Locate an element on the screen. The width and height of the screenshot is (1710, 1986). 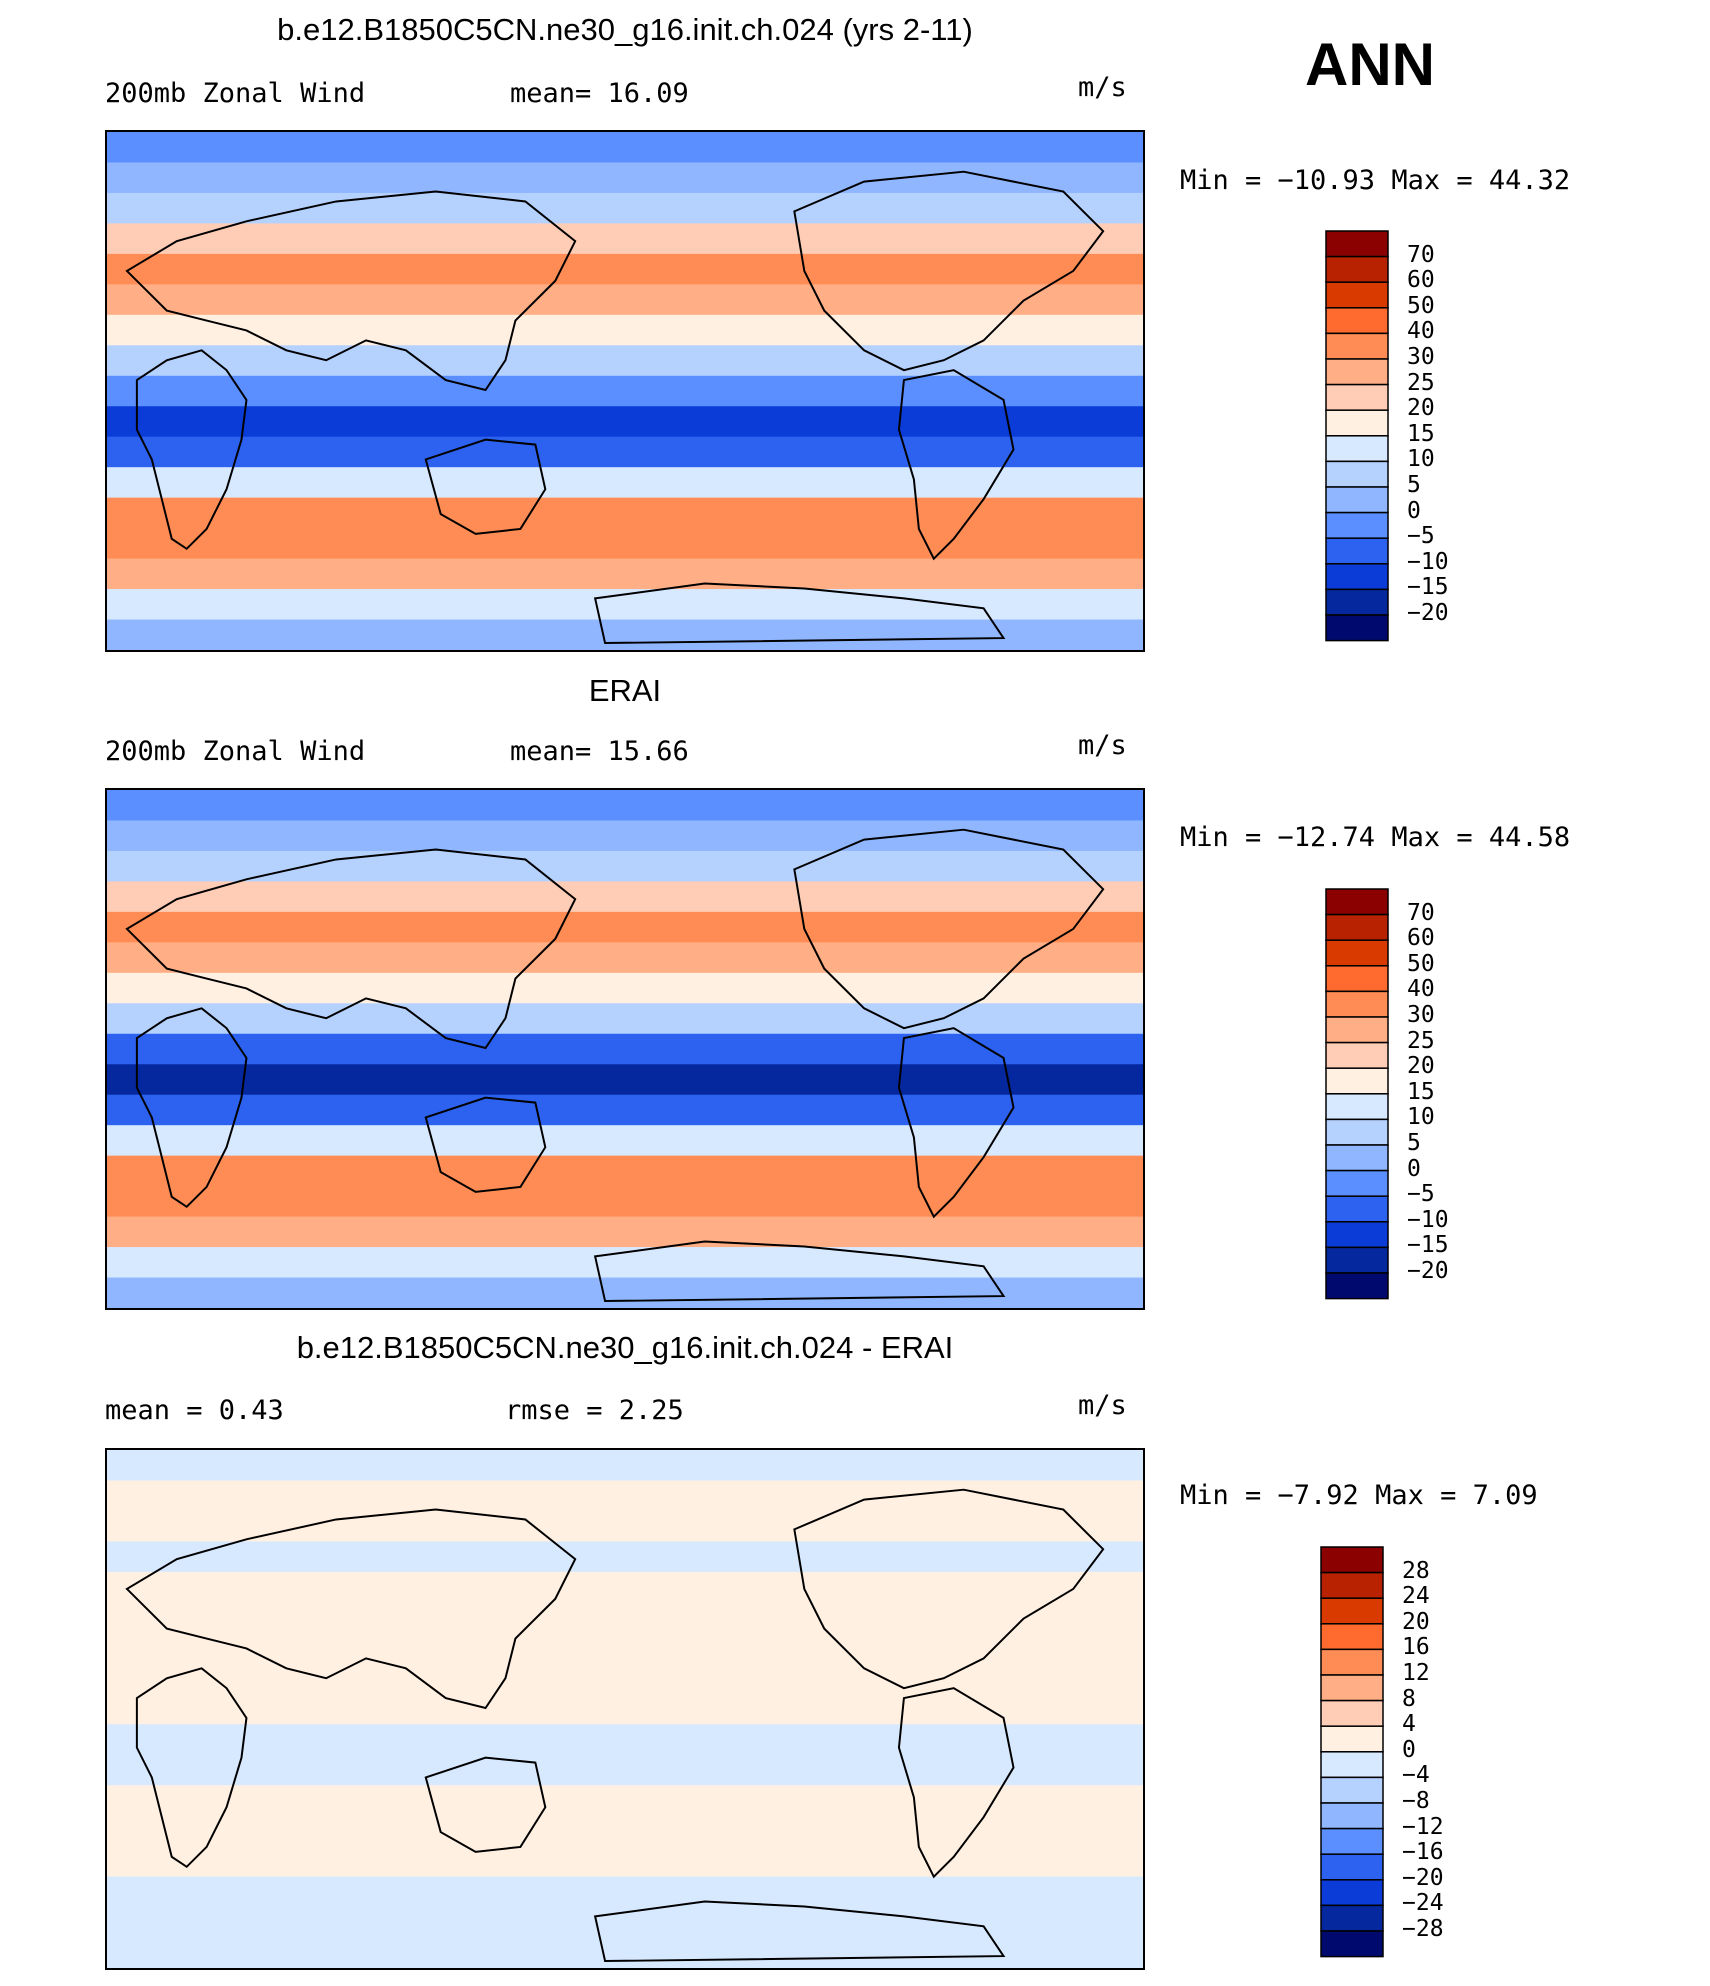
colorbar-tick-label: 8 is located at coordinates (1409, 1698).